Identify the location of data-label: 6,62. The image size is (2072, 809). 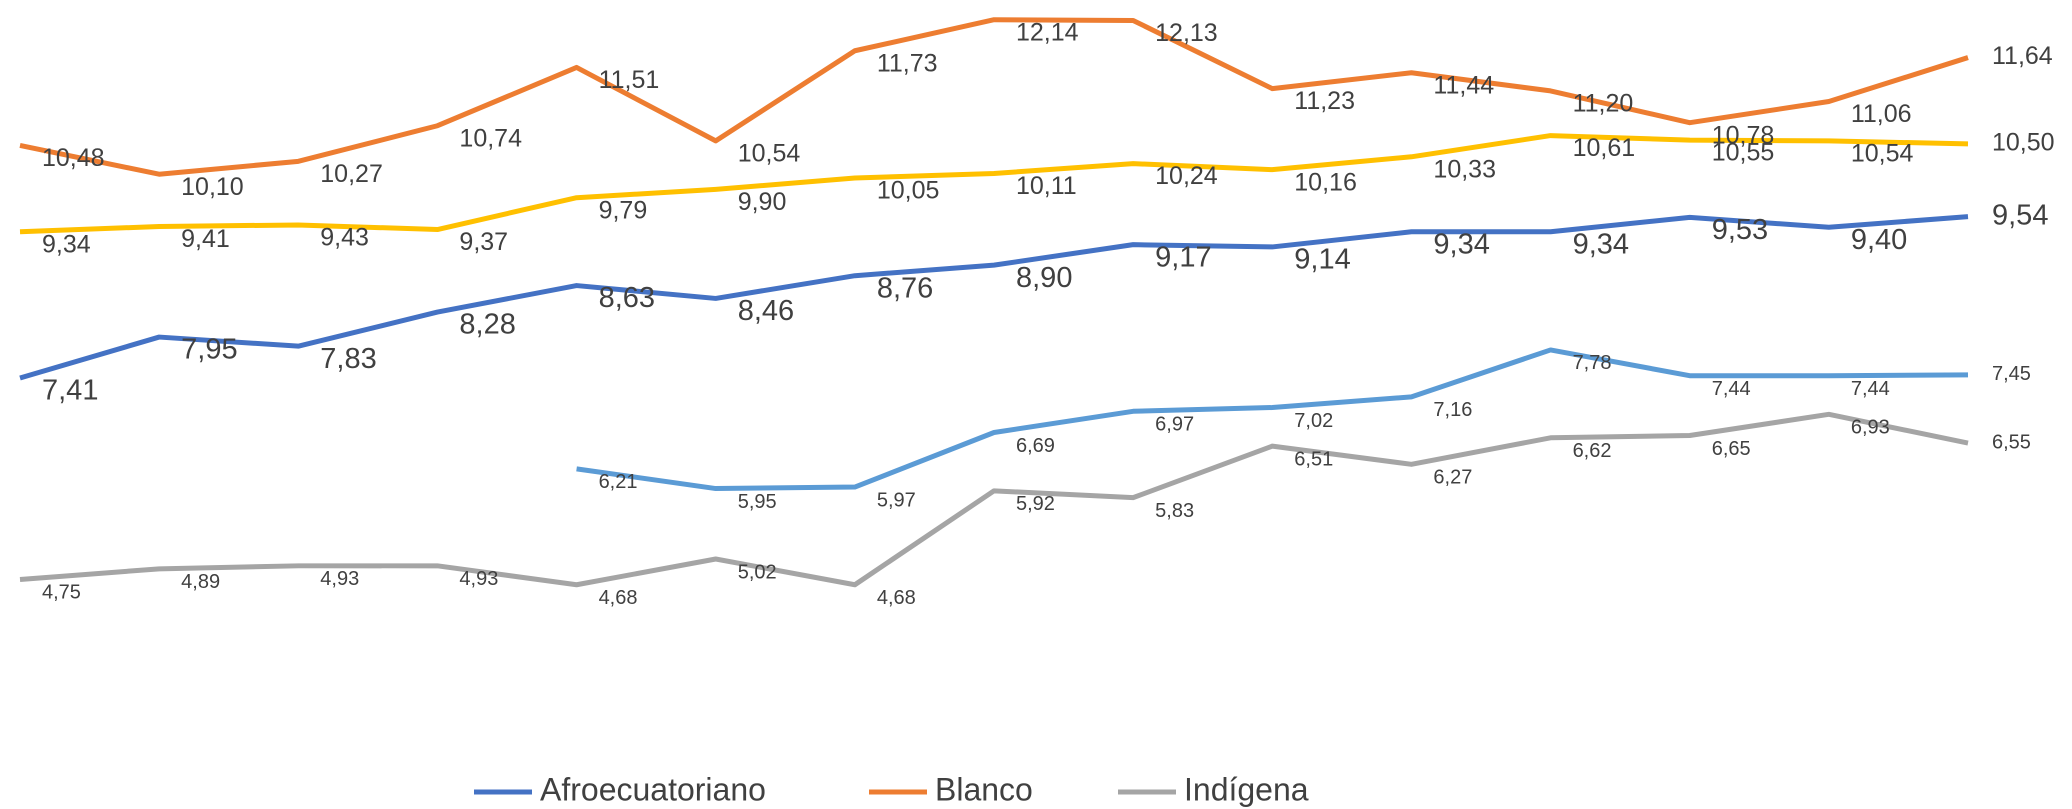
(1592, 451).